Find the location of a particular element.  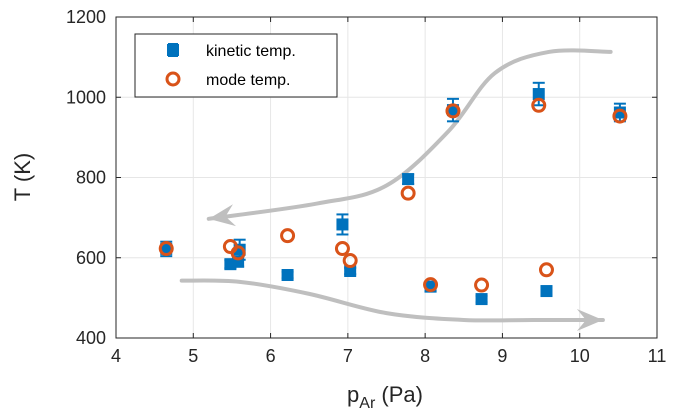

legend-label-mode: mode temp. is located at coordinates (248, 80).